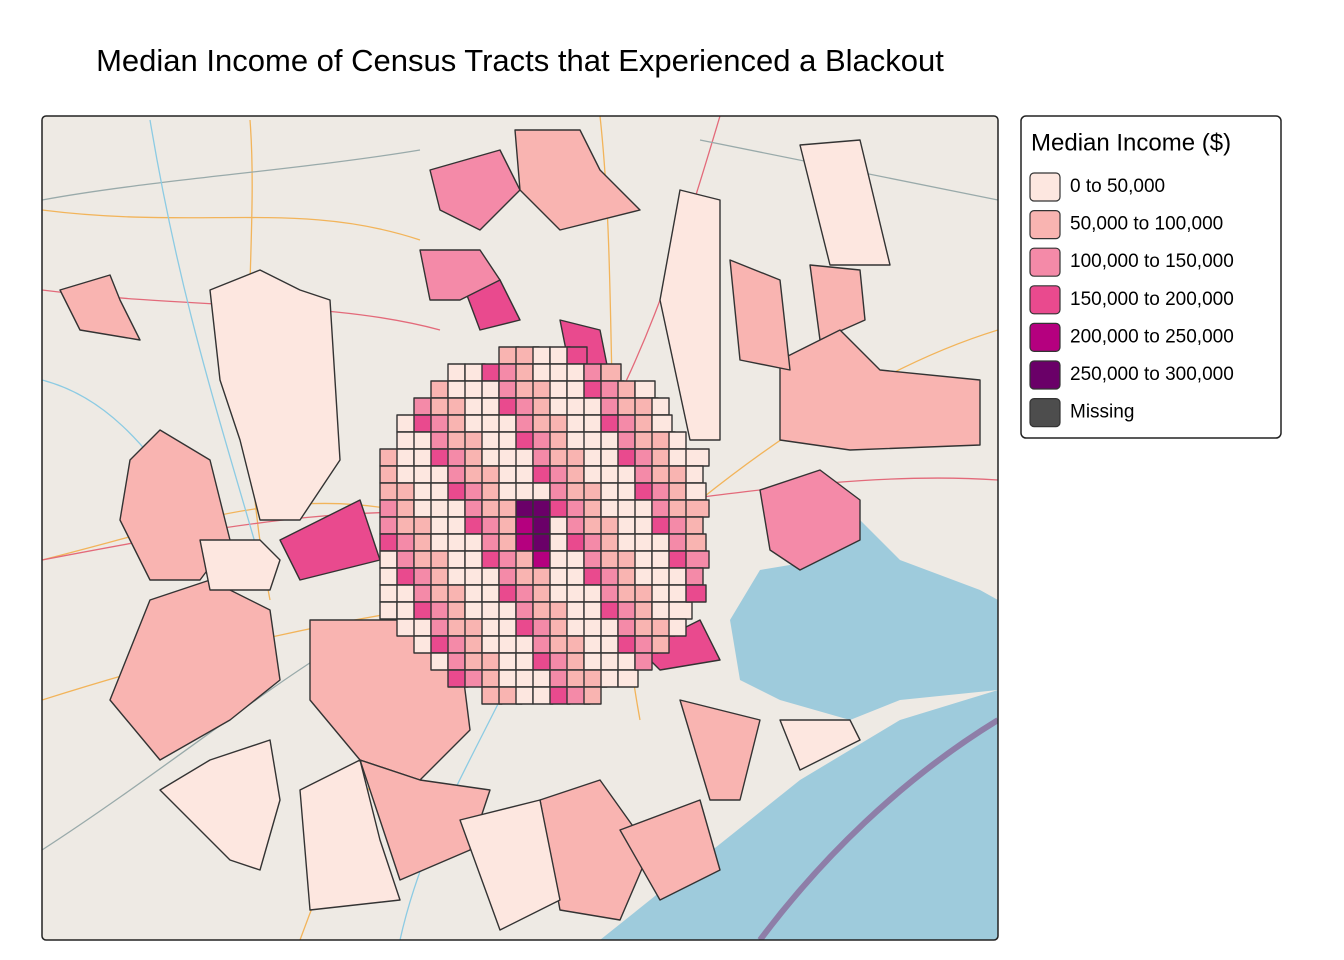 The width and height of the screenshot is (1344, 960). I want to click on legend-label: 0 to 50,000, so click(1117, 186).